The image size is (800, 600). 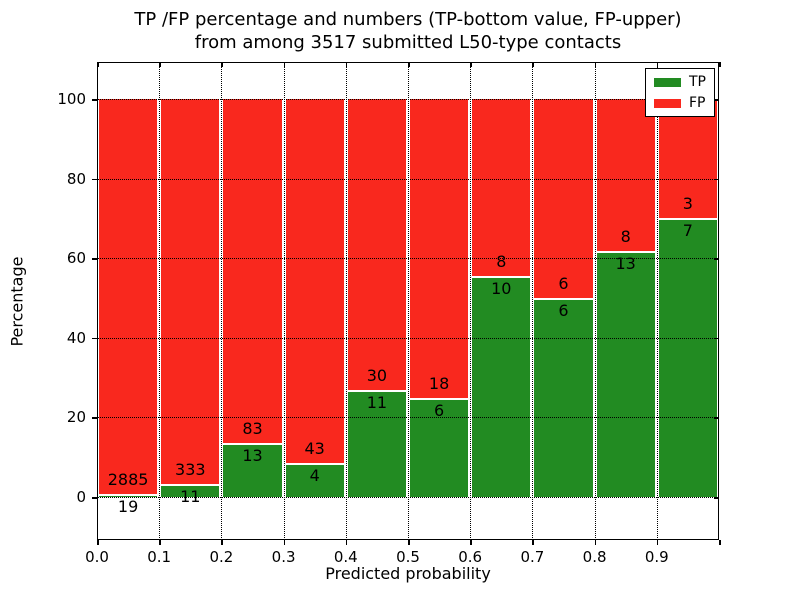 I want to click on x-tick-label: 0.3, so click(x=283, y=557).